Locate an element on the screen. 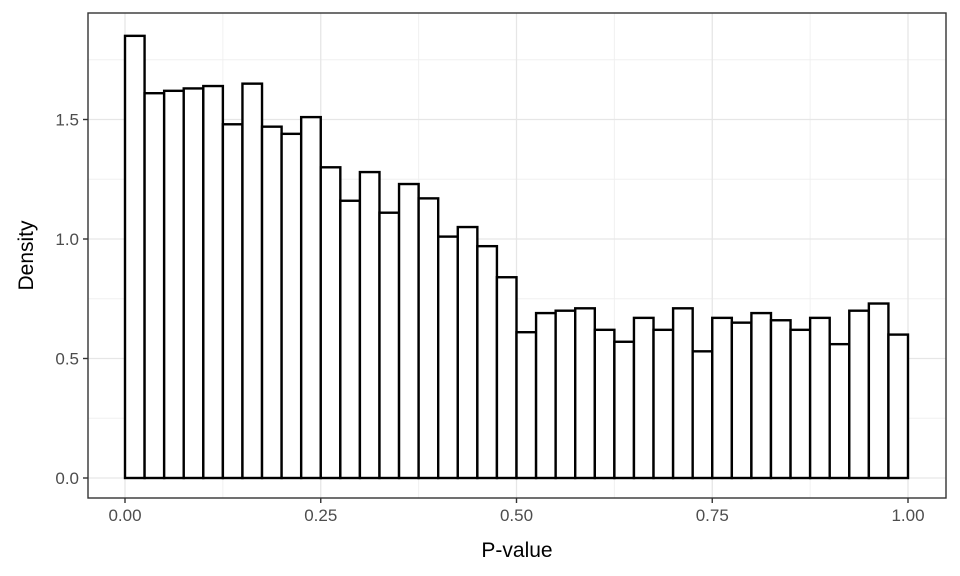 Image resolution: width=960 pixels, height=576 pixels. x-axis-title: P-value is located at coordinates (516, 550).